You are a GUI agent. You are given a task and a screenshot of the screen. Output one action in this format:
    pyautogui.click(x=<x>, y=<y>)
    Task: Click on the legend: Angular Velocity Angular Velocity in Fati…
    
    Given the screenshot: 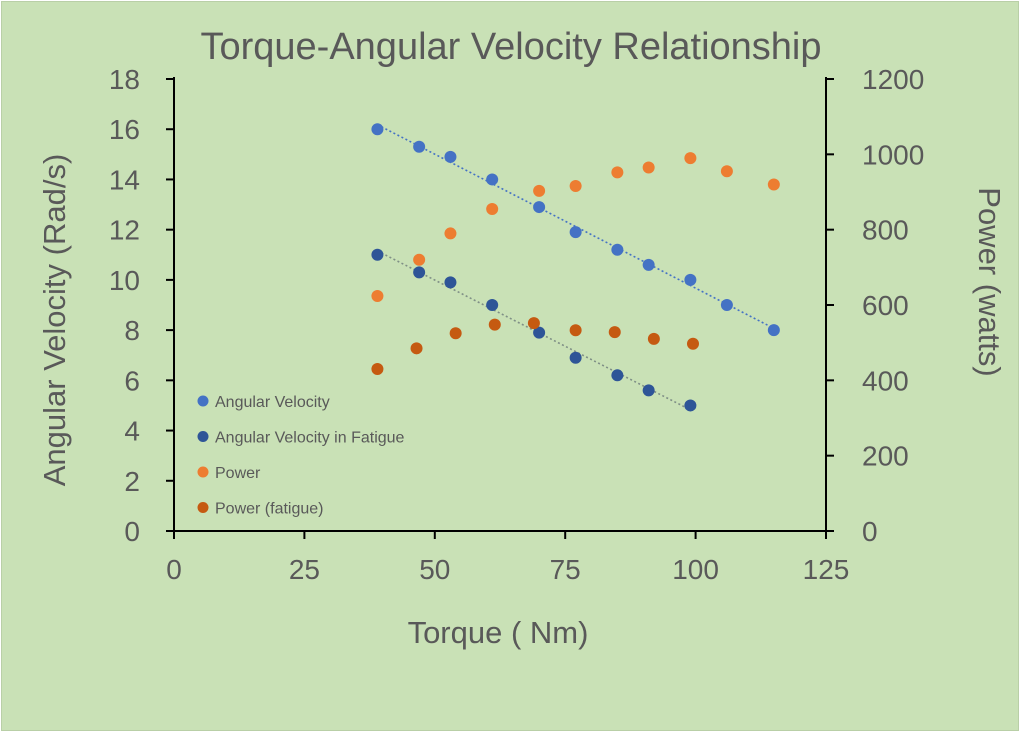 What is the action you would take?
    pyautogui.click(x=301, y=456)
    